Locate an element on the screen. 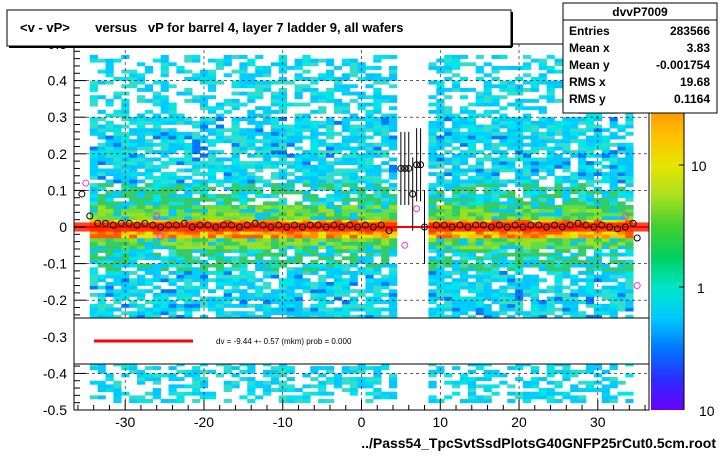 This screenshot has height=460, width=721. data-point is located at coordinates (239, 227).